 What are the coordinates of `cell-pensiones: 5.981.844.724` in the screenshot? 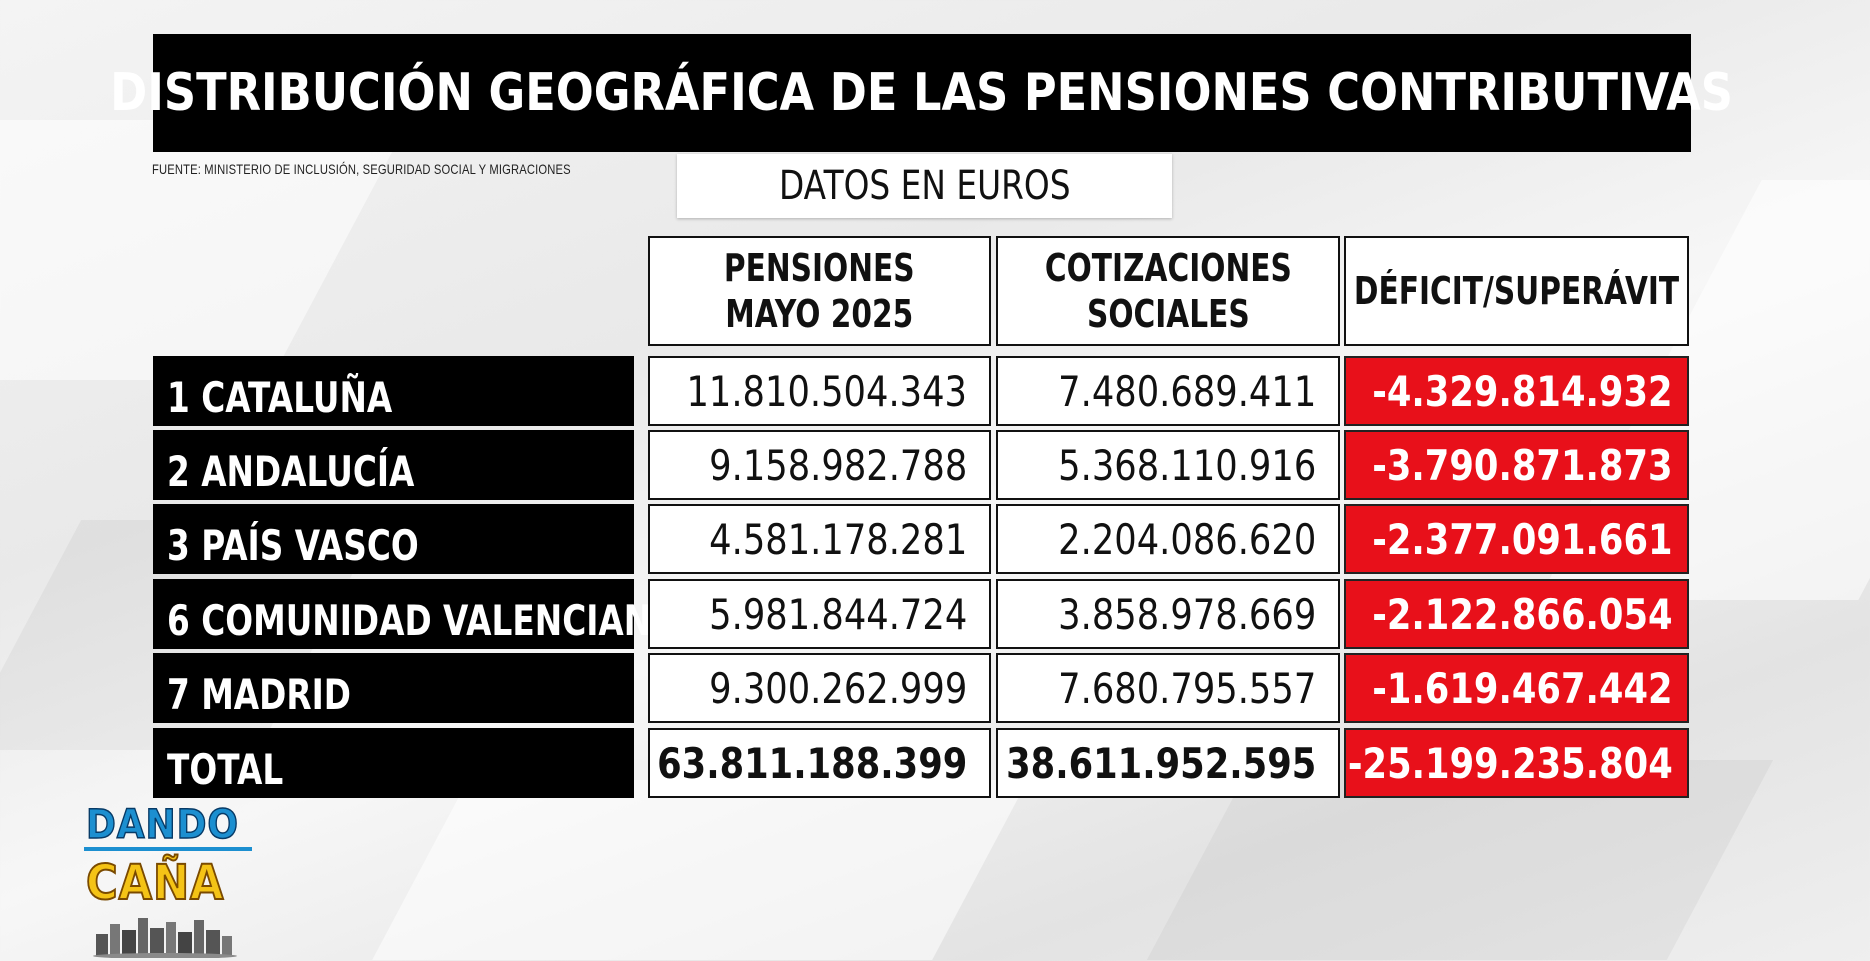 It's located at (819, 614).